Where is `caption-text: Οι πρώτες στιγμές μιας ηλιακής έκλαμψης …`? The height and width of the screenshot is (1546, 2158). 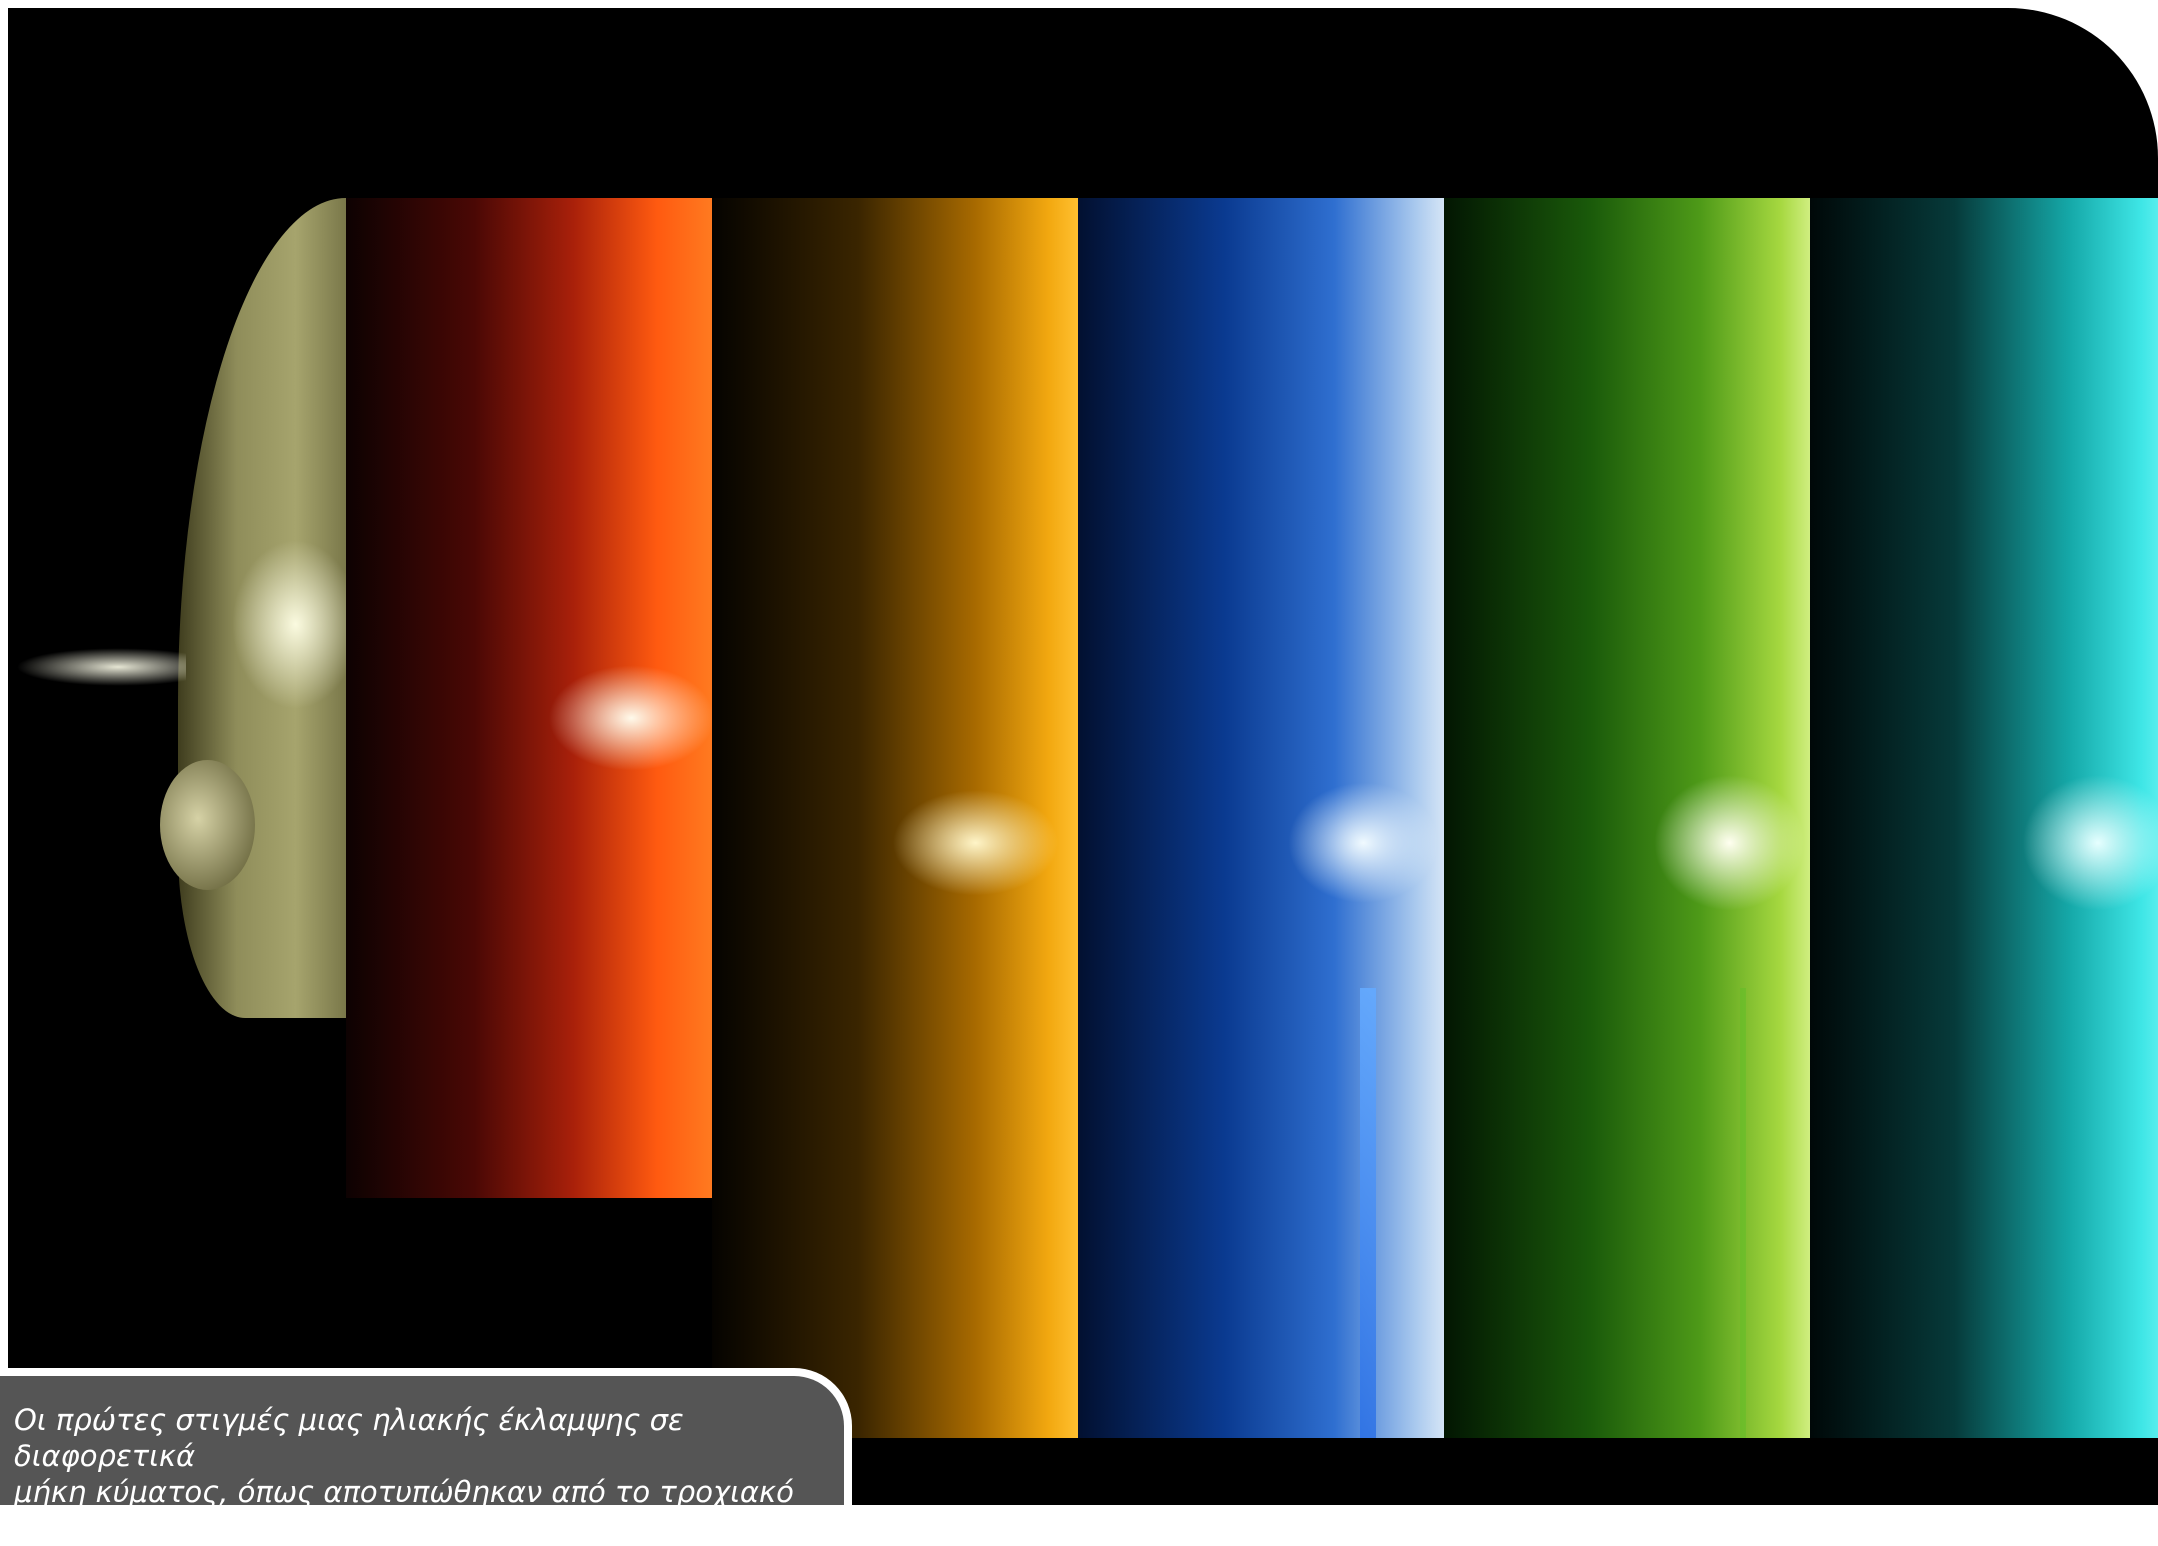
caption-text: Οι πρώτες στιγμές μιας ηλιακής έκλαμψης … is located at coordinates (424, 1474).